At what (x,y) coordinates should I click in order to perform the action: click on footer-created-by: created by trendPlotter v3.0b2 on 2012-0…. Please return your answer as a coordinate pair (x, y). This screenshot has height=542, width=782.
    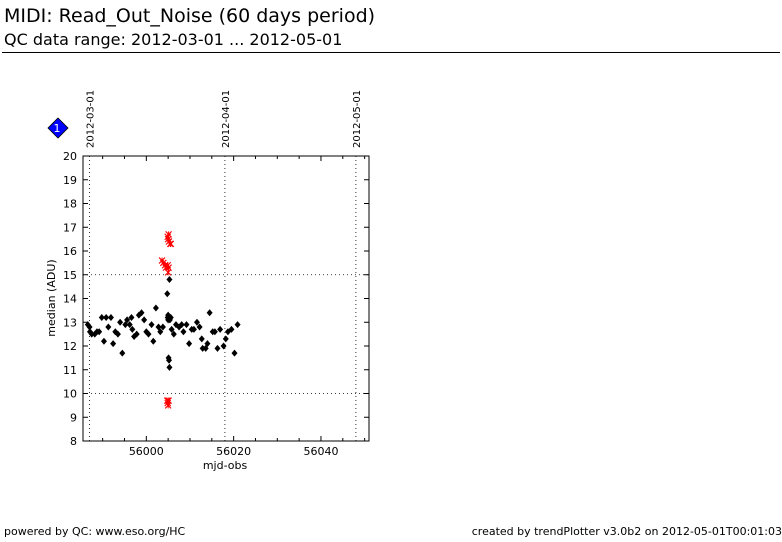
    Looking at the image, I should click on (626, 531).